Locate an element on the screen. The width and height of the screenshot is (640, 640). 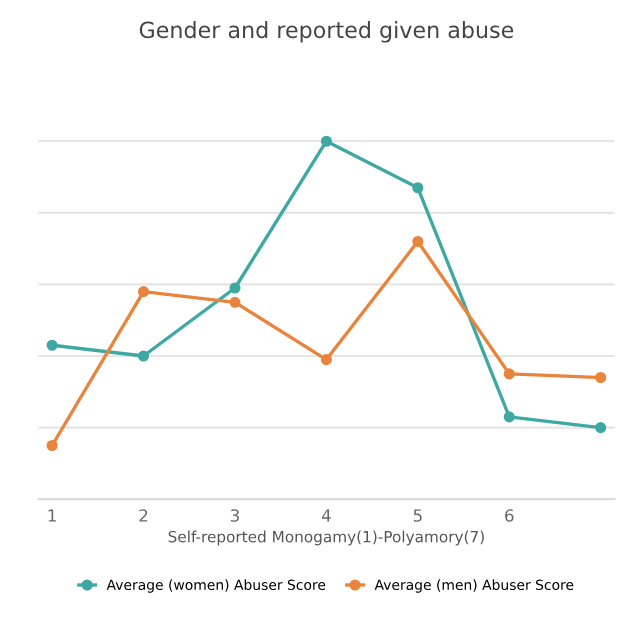
x-tick-label: 6 is located at coordinates (509, 515).